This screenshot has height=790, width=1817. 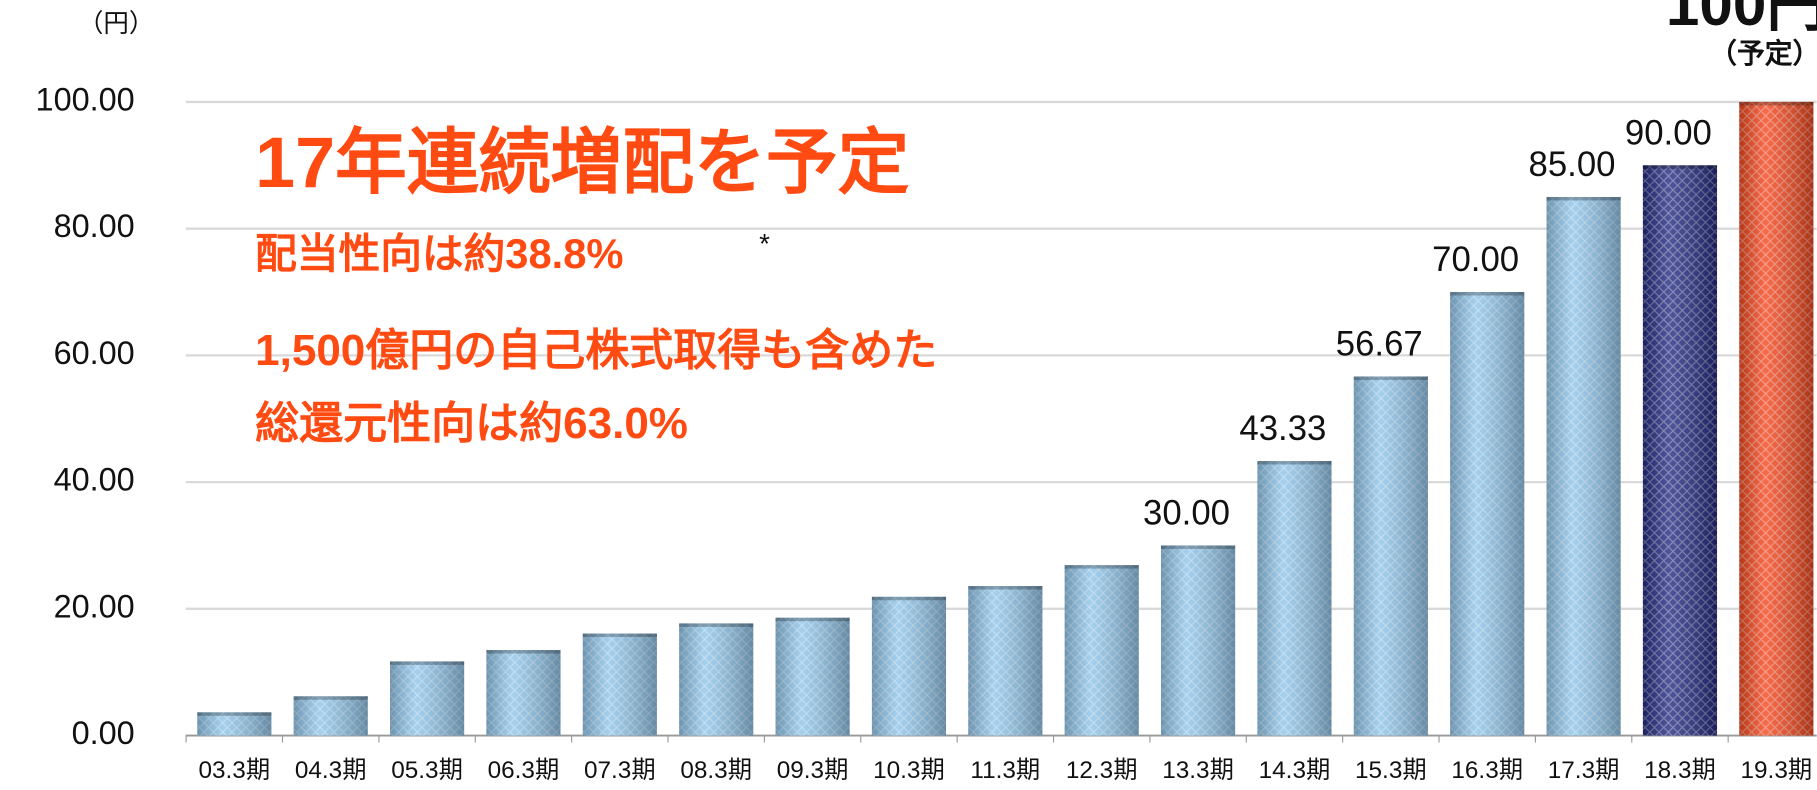 I want to click on value-label: 100円, so click(x=1741, y=19).